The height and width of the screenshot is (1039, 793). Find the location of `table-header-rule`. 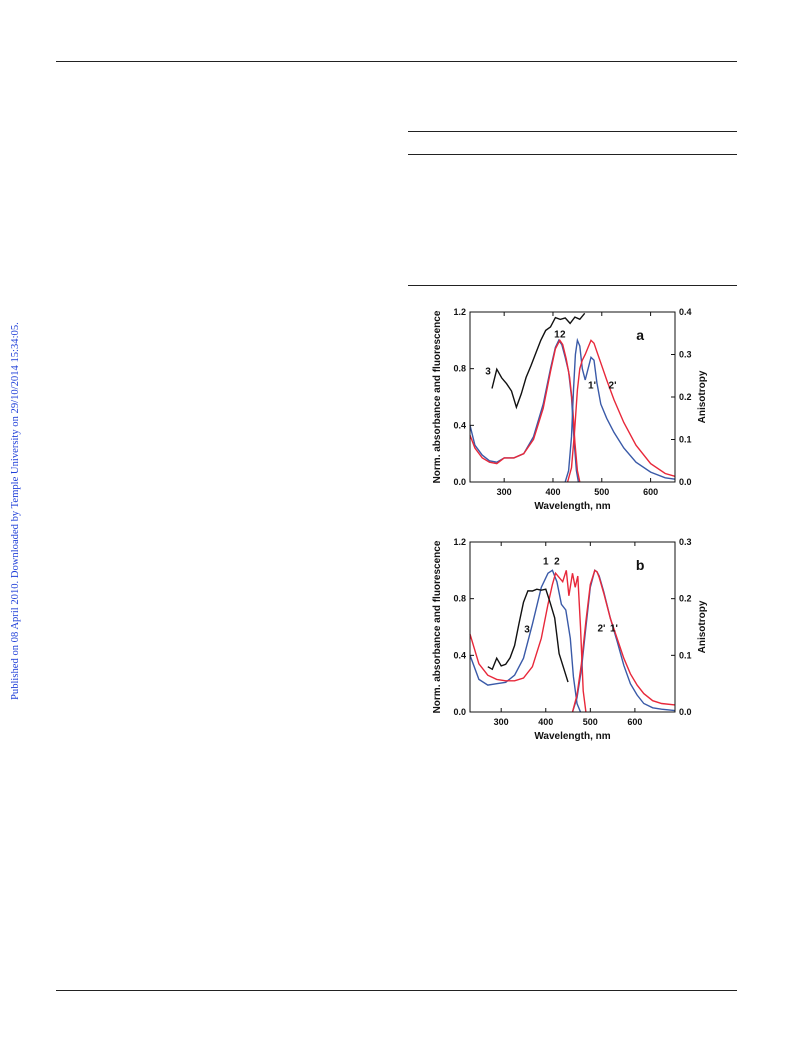

table-header-rule is located at coordinates (572, 154).